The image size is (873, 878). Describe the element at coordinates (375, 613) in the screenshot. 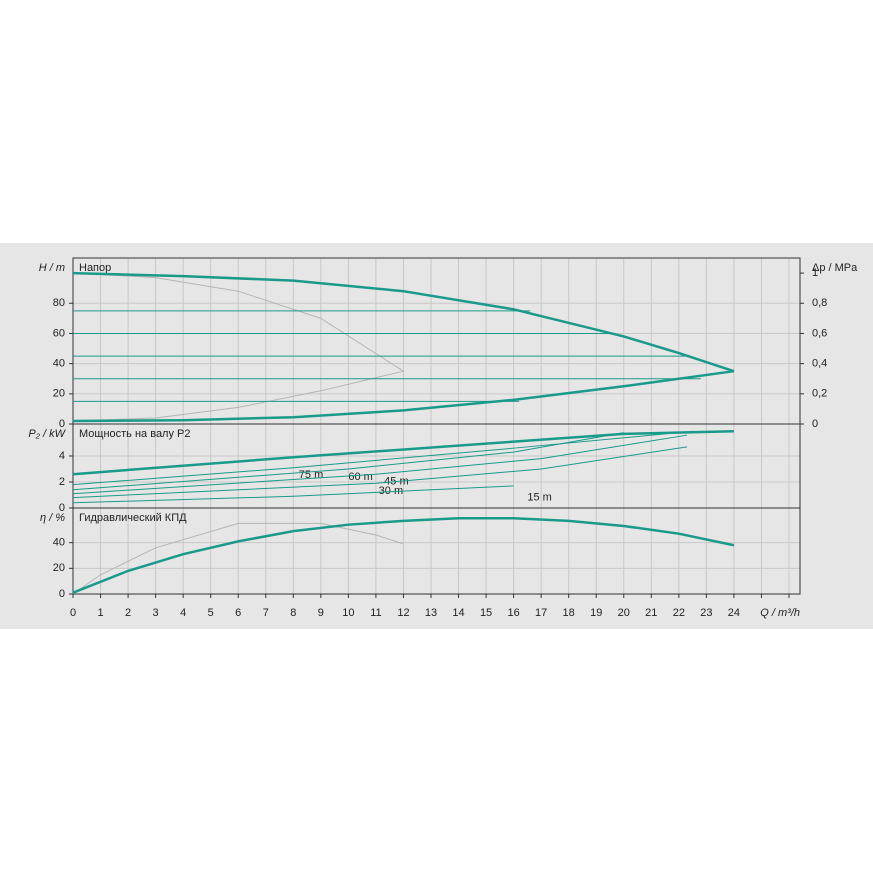

I see `x-tick-label: 11` at that location.